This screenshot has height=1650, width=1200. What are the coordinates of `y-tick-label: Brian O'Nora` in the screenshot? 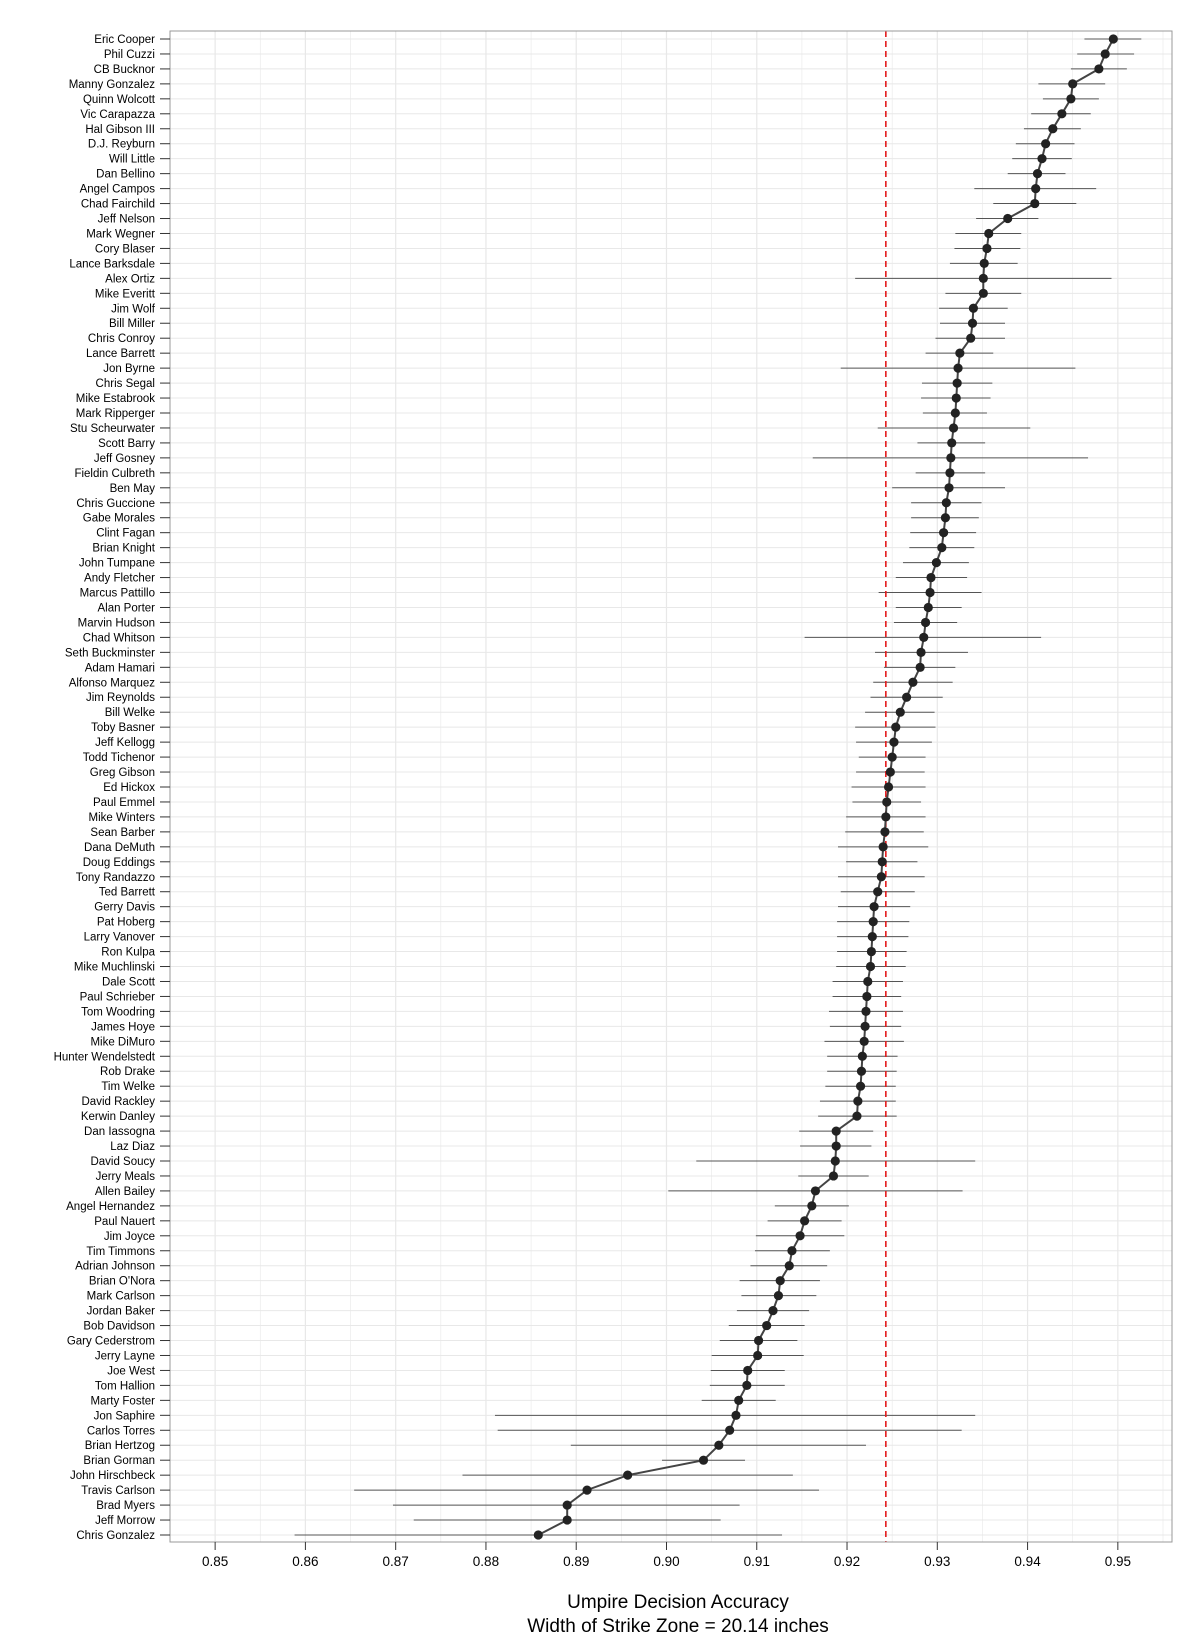 It's located at (122, 1282).